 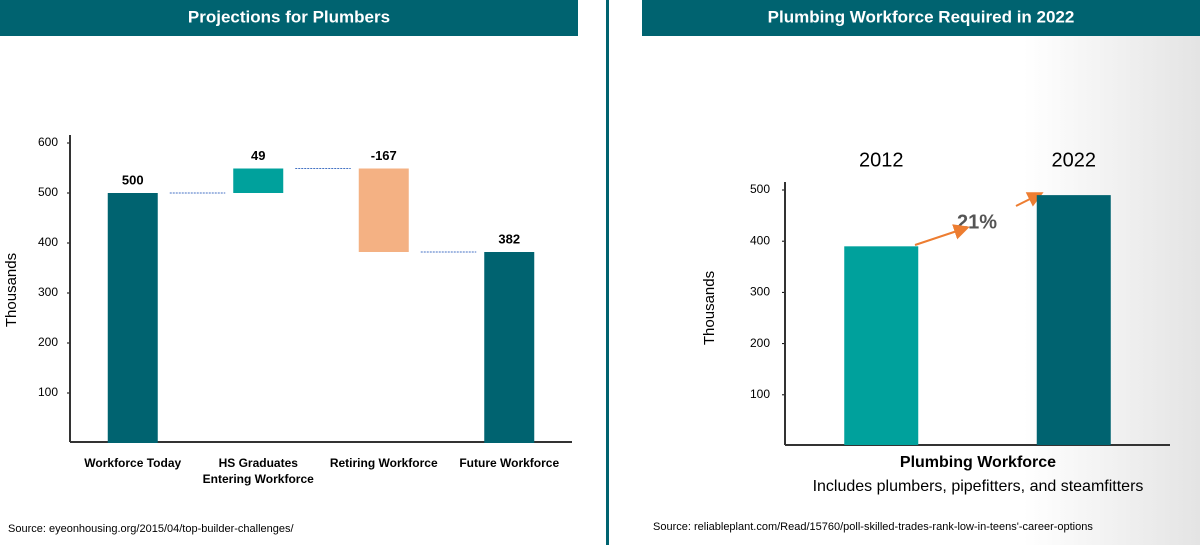 What do you see at coordinates (509, 238) in the screenshot?
I see `value-label: 382` at bounding box center [509, 238].